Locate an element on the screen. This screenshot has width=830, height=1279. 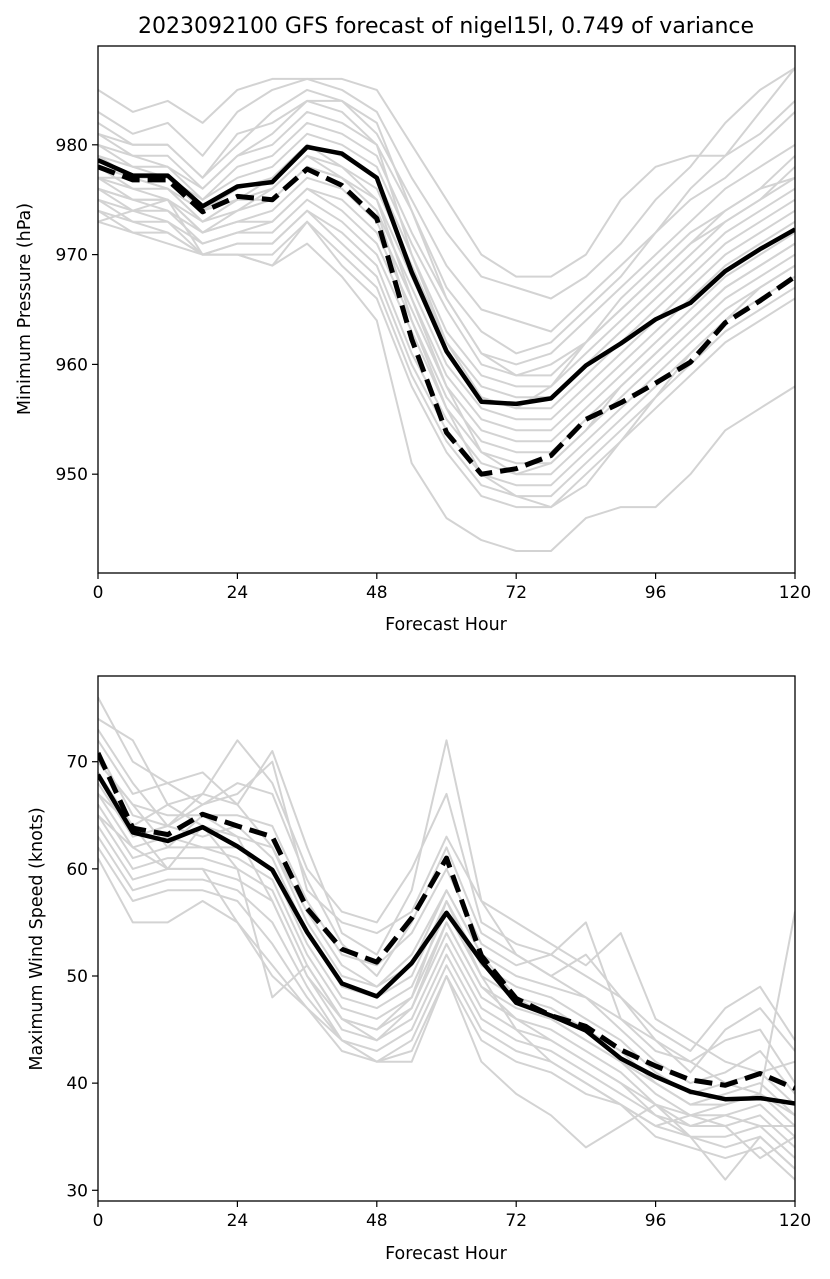
wind-y-tick-label: 50 is located at coordinates (77, 977).